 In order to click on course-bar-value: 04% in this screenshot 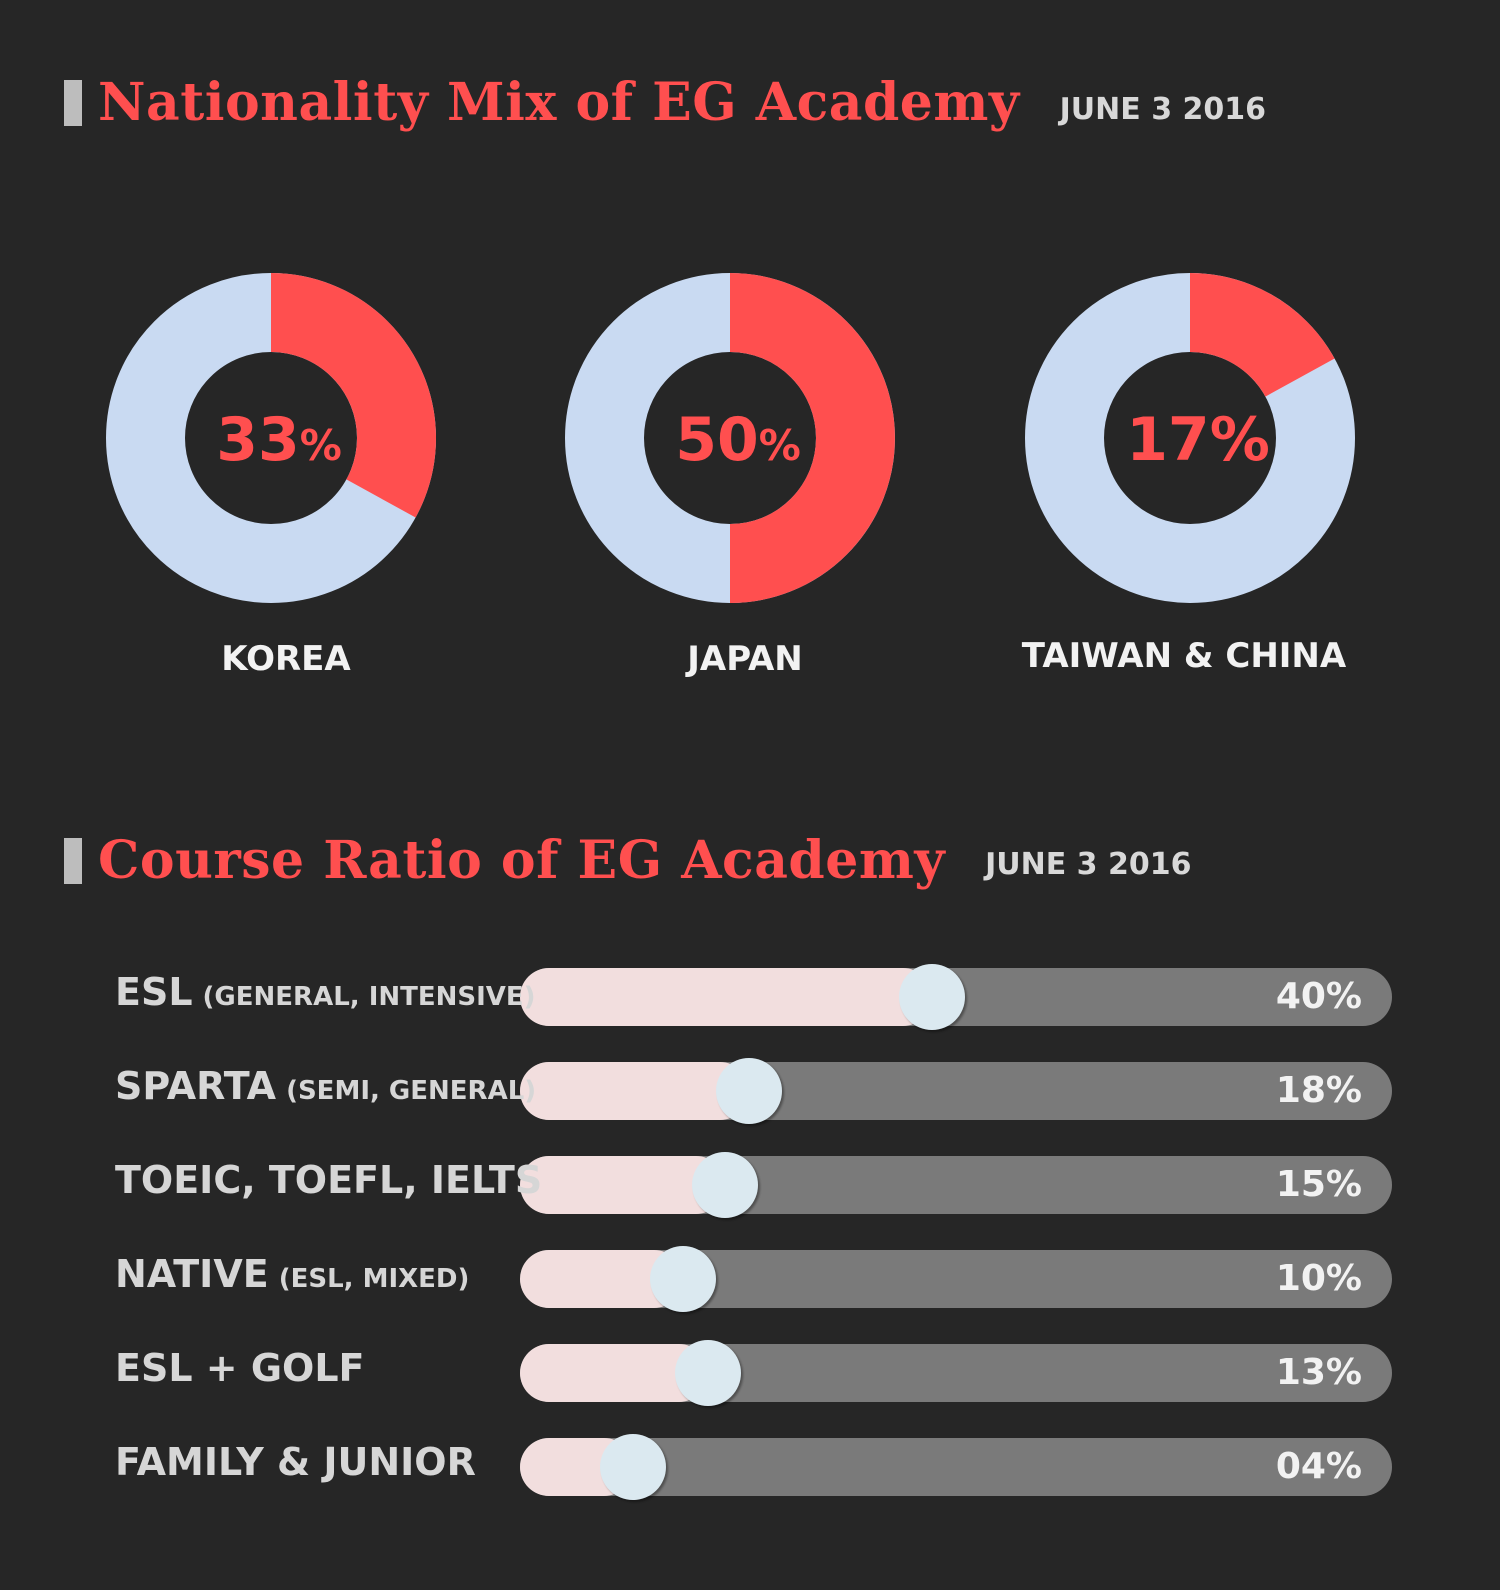, I will do `click(1318, 1466)`.